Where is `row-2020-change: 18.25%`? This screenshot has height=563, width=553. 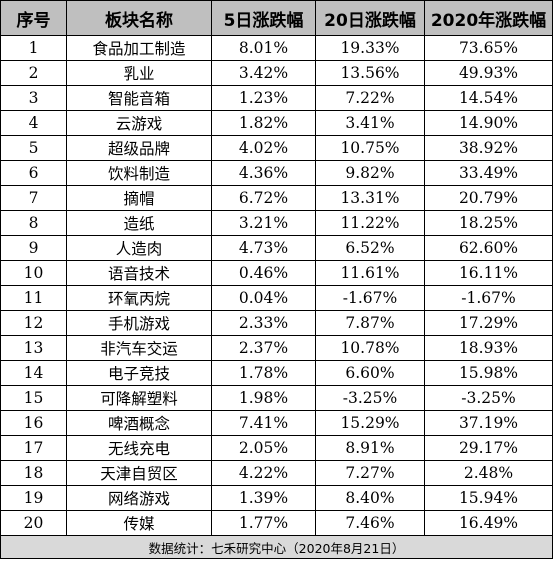
row-2020-change: 18.25% is located at coordinates (488, 223).